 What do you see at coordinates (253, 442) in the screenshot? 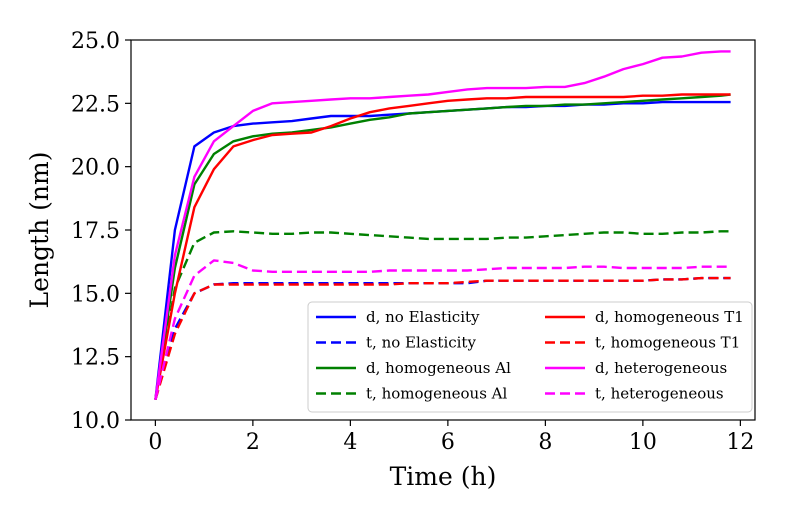
I see `x-tick-label: 2` at bounding box center [253, 442].